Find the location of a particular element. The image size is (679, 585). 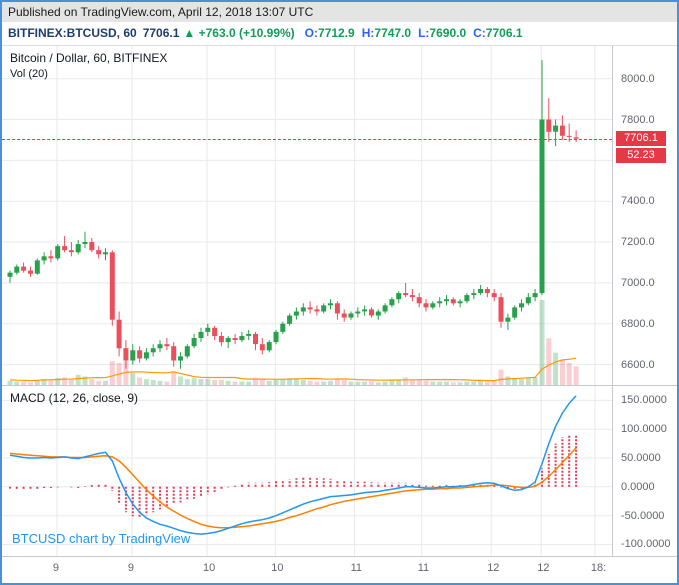

time-axis-label: 18: is located at coordinates (598, 568).